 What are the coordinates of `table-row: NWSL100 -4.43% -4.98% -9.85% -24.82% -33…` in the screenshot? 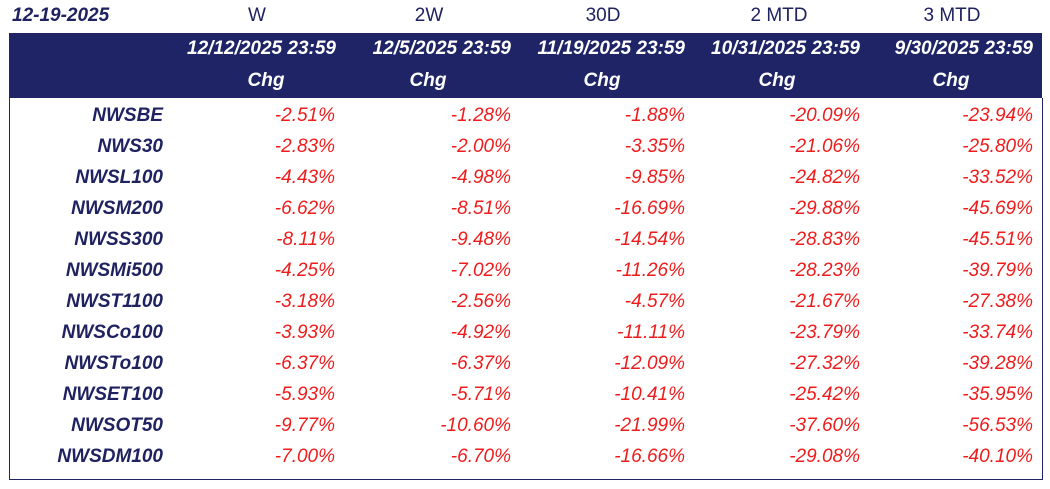 It's located at (526, 176).